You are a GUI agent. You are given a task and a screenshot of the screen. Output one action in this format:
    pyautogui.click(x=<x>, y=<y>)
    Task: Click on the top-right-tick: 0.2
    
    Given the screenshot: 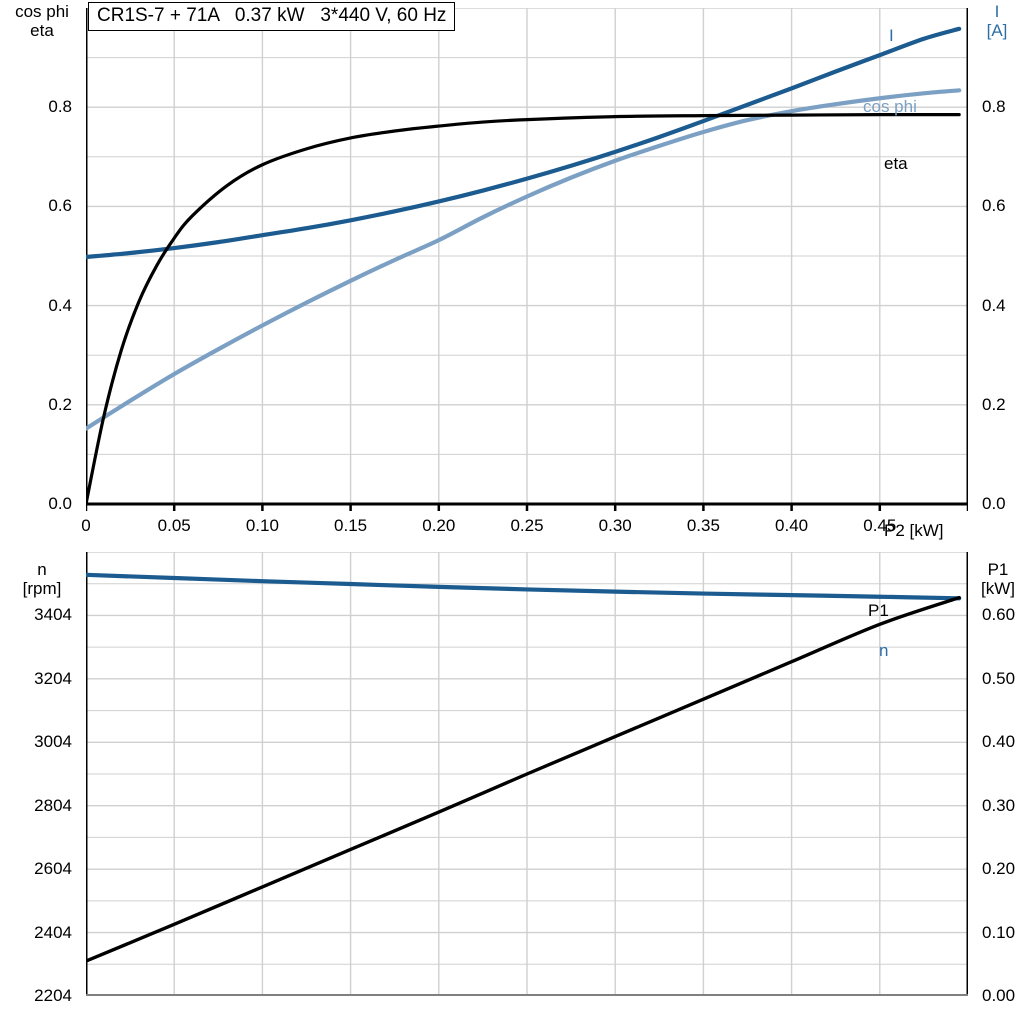 What is the action you would take?
    pyautogui.click(x=994, y=404)
    